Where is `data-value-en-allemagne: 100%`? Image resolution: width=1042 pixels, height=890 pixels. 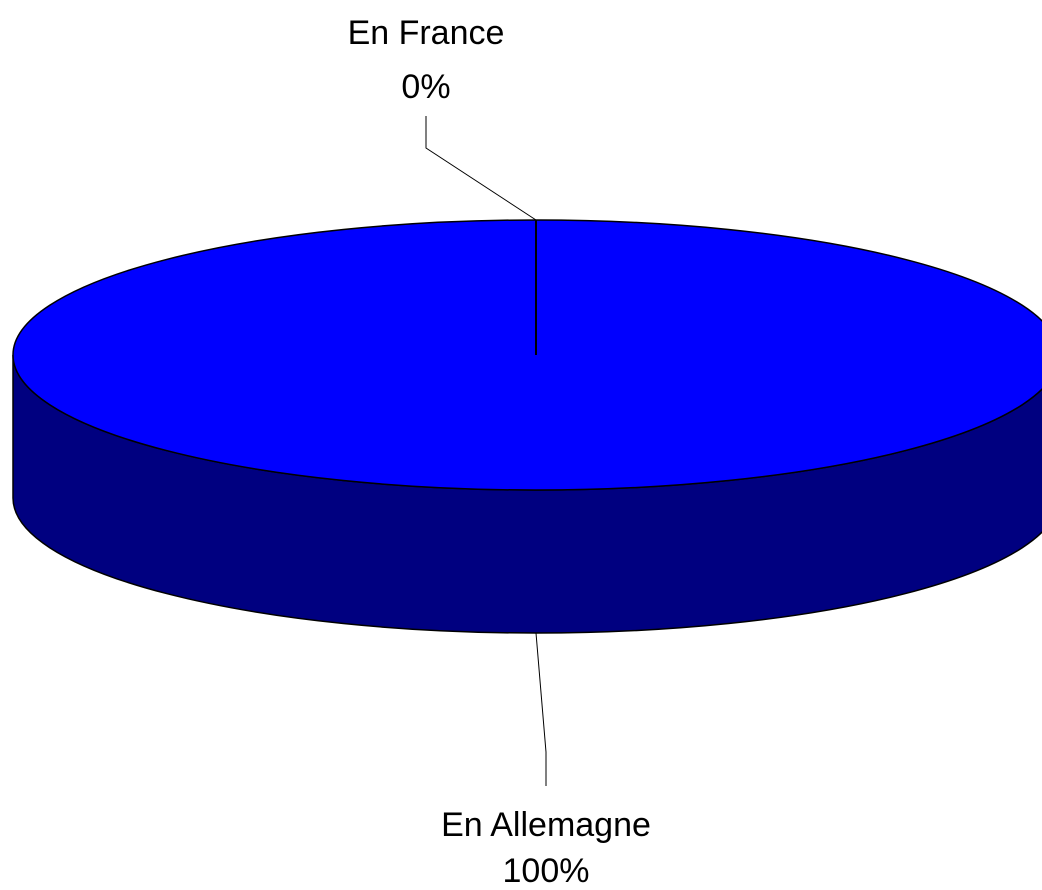 data-value-en-allemagne: 100% is located at coordinates (546, 871).